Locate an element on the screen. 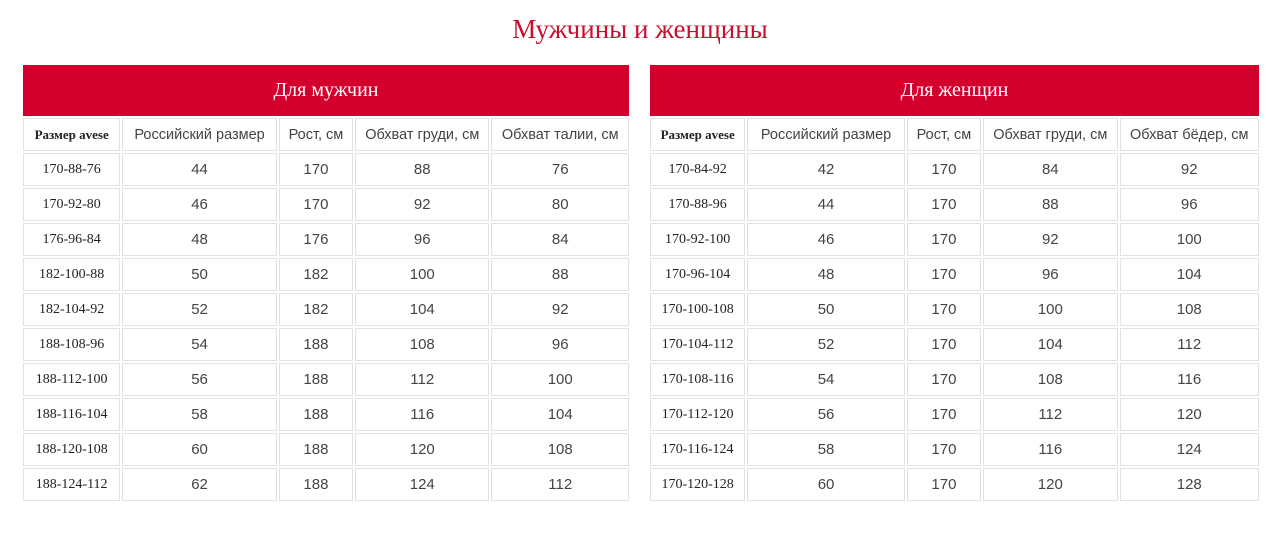  table-cell: 62 is located at coordinates (199, 484).